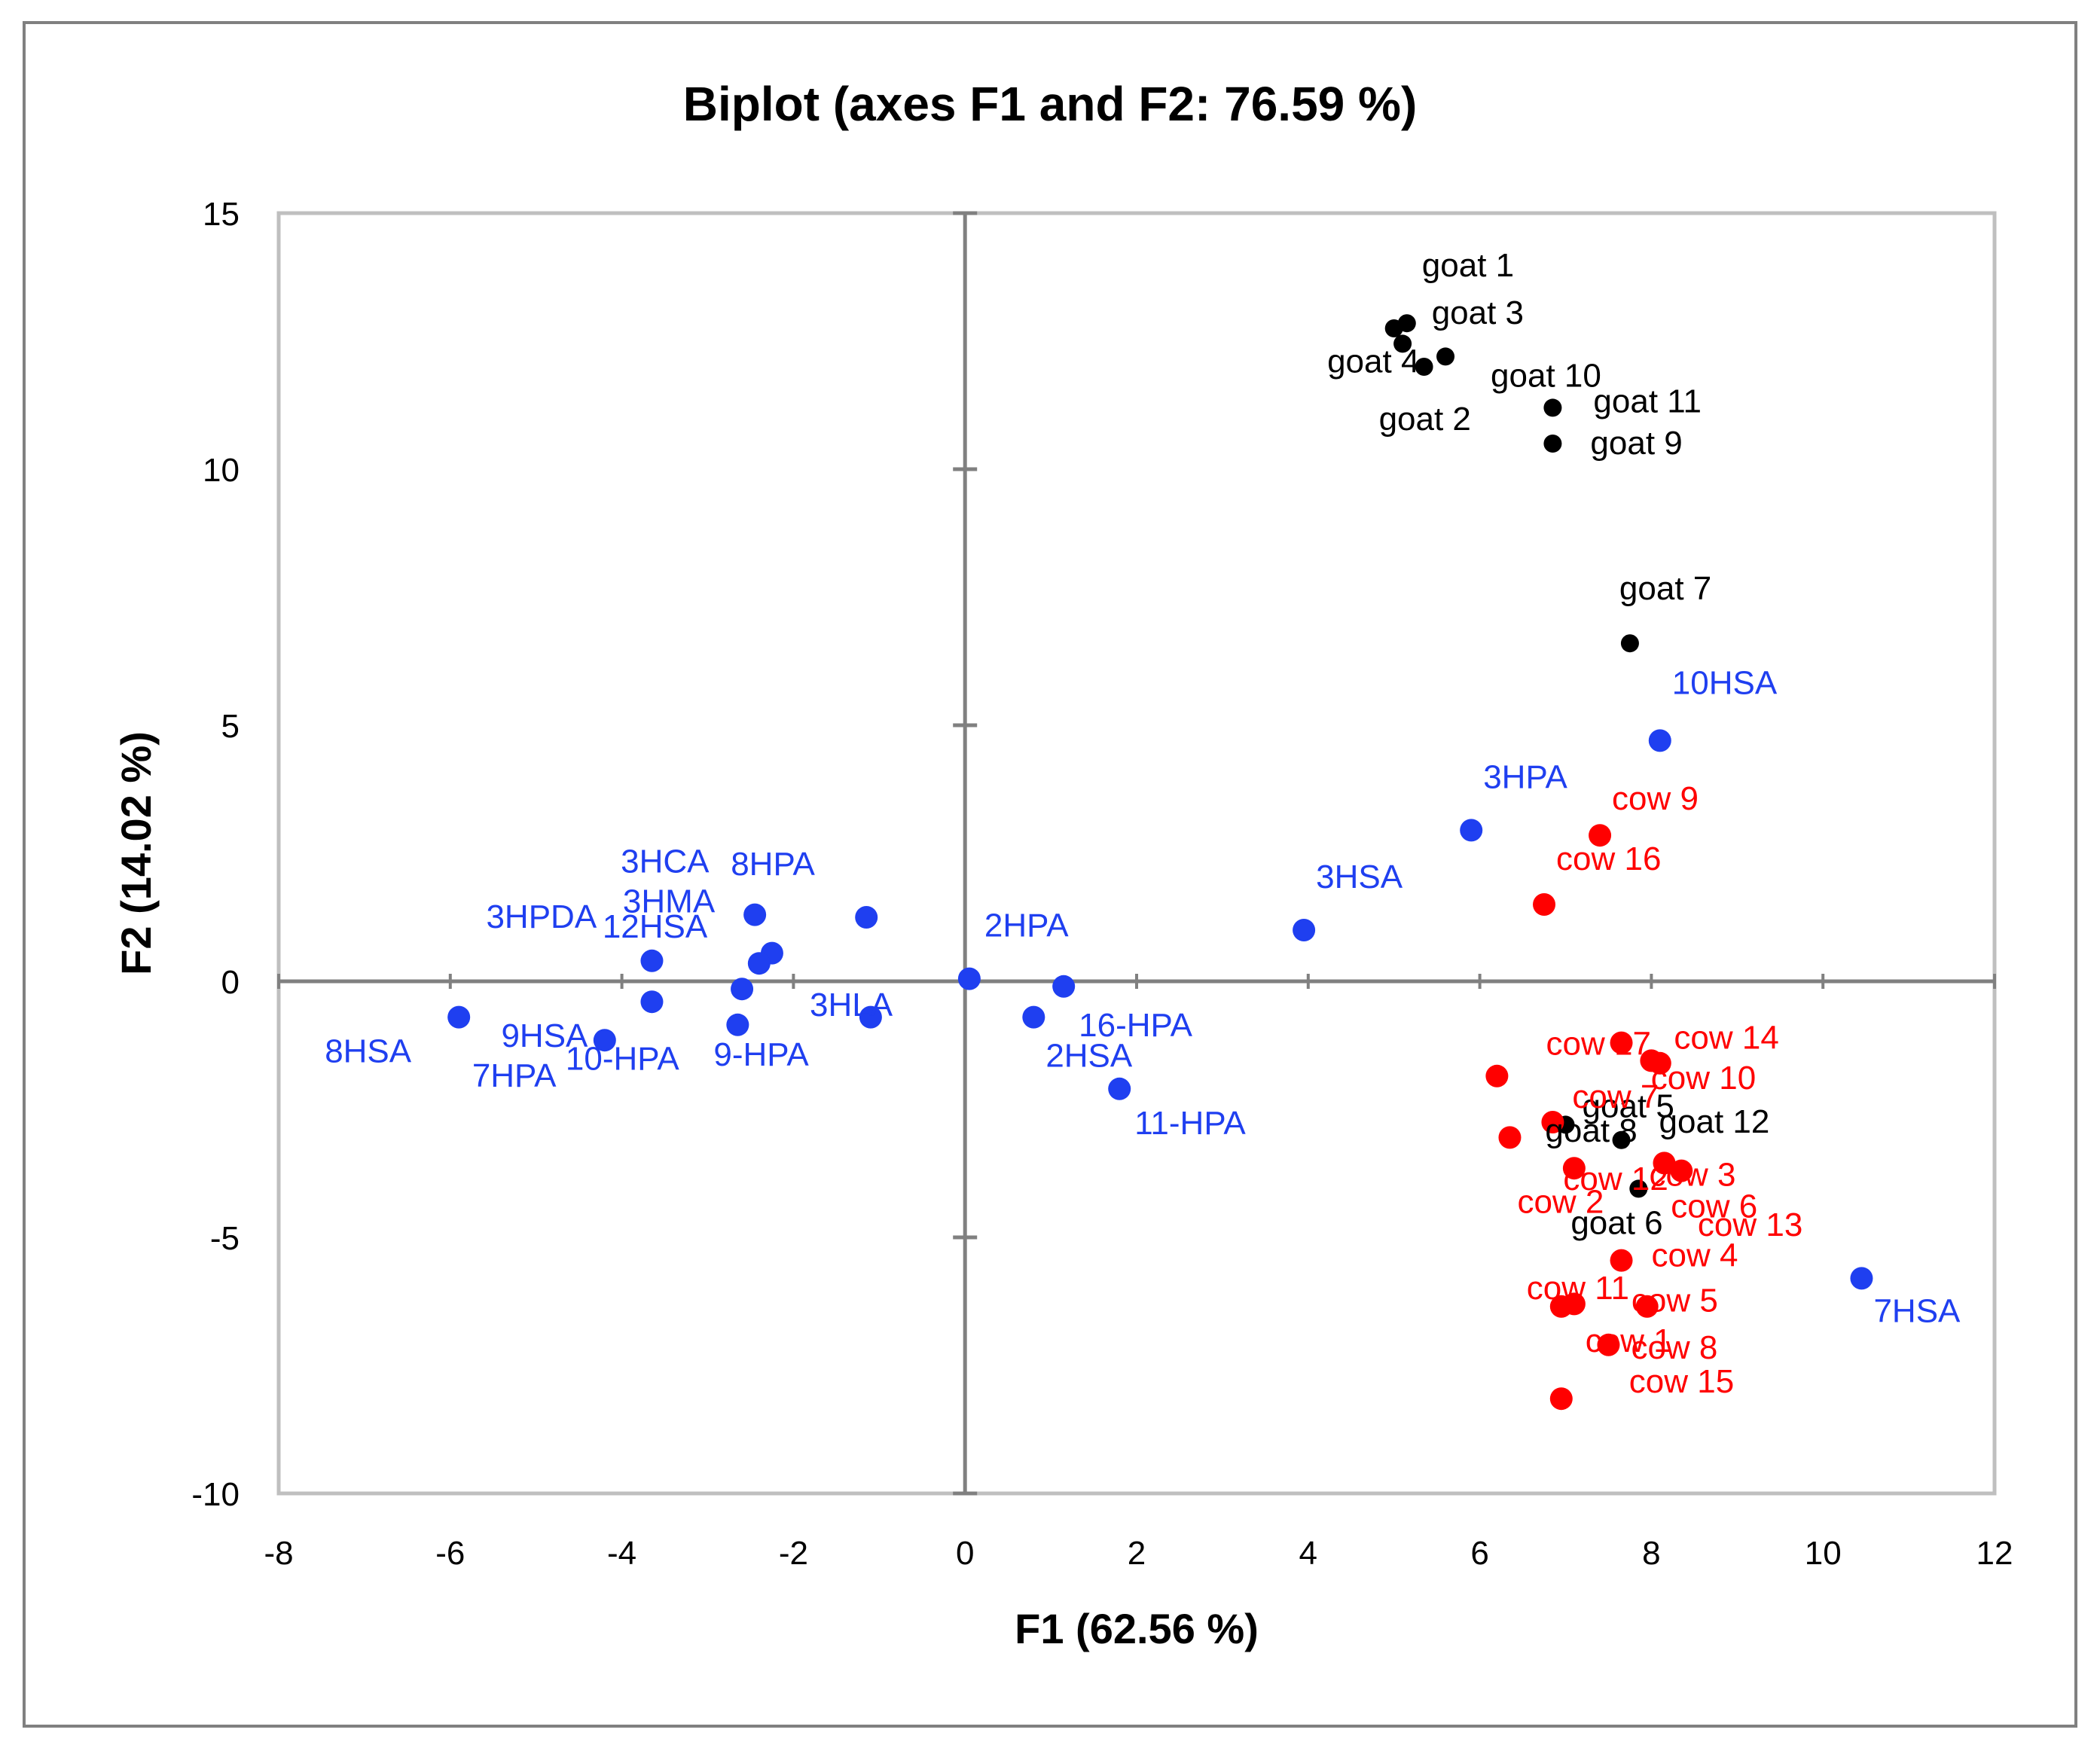  I want to click on y-tick-label: 0, so click(230, 982).